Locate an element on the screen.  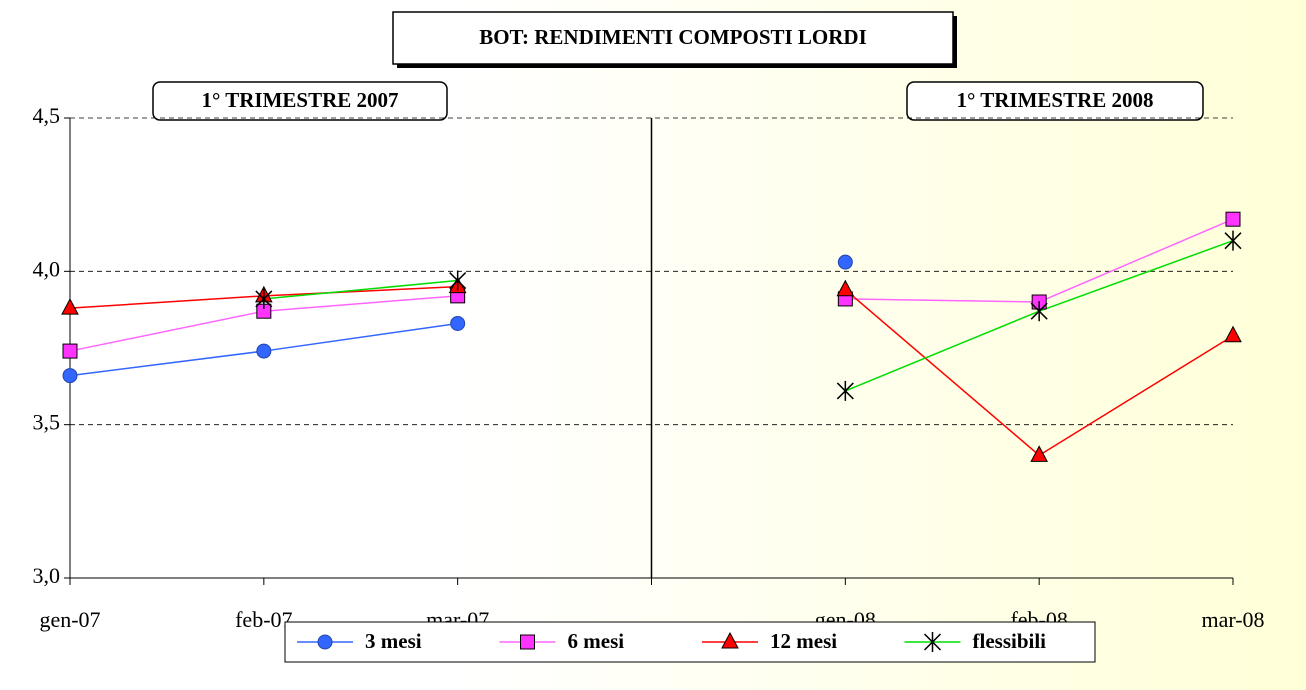
y-tick-label: 3,5 is located at coordinates (47, 422).